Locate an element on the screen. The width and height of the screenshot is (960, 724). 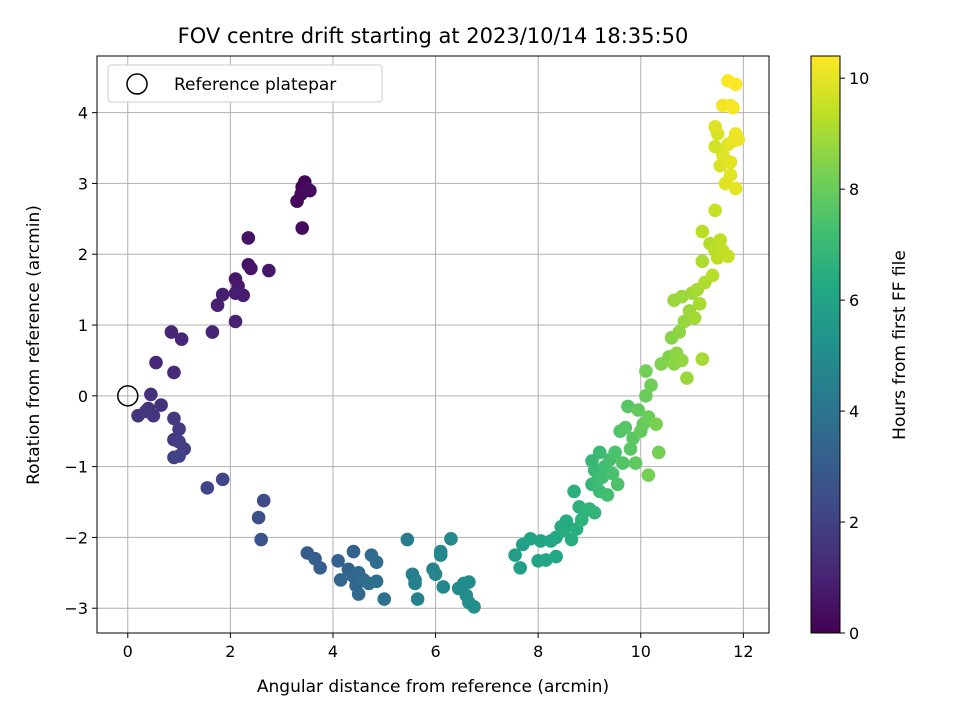
y-tick-label: −1 is located at coordinates (76, 467).